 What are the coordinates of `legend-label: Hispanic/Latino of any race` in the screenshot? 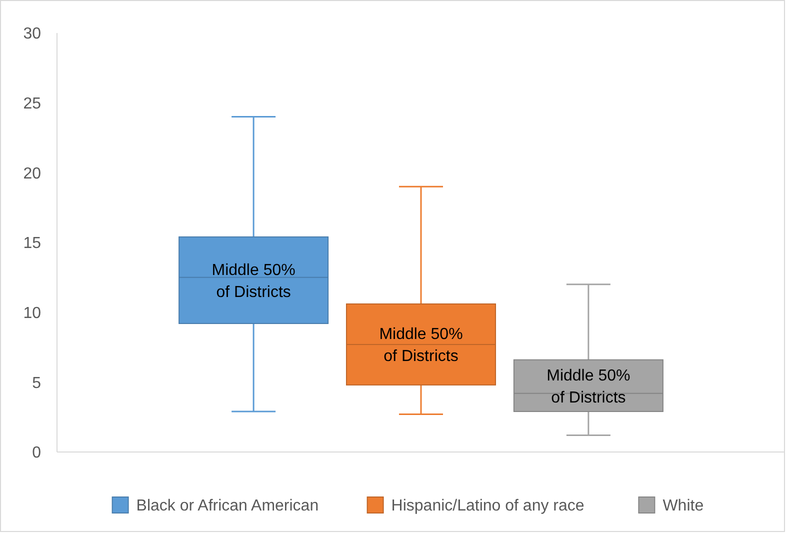 It's located at (487, 506).